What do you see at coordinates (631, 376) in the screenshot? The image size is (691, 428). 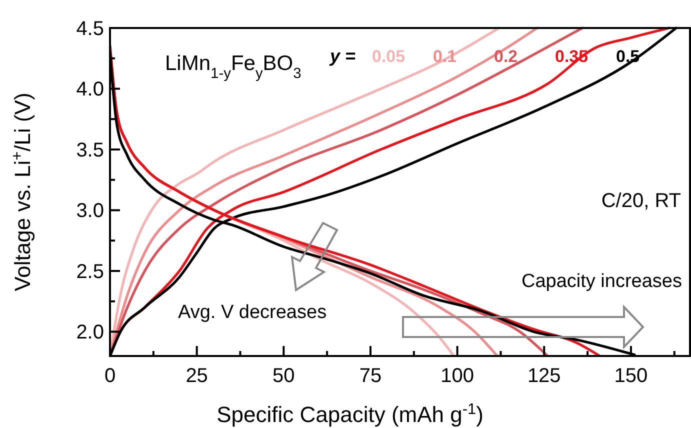 I see `x-tick-label: 150` at bounding box center [631, 376].